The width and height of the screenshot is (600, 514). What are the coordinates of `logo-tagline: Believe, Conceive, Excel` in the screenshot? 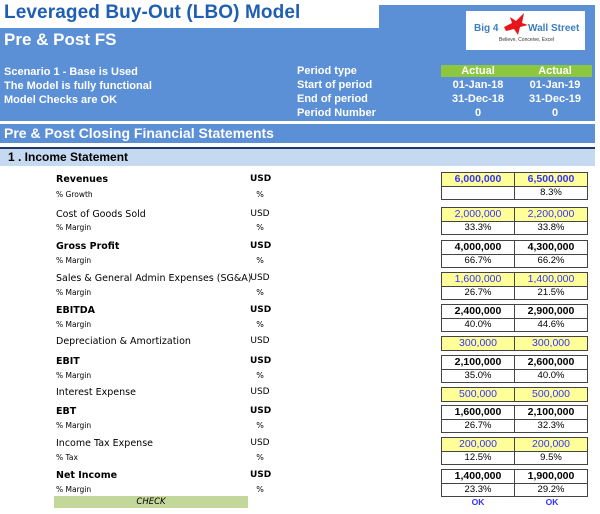 It's located at (527, 40).